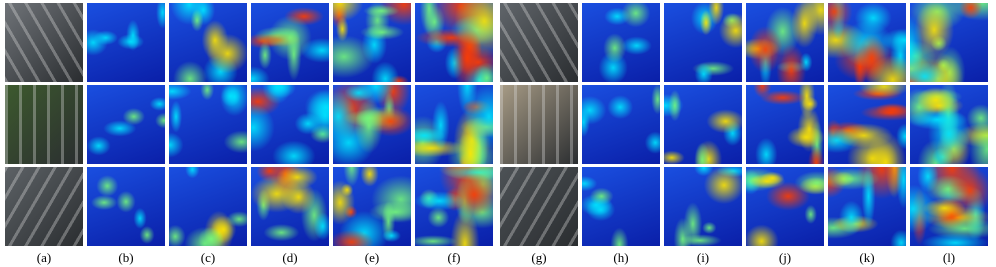  What do you see at coordinates (949, 257) in the screenshot?
I see `panel-label: (l)` at bounding box center [949, 257].